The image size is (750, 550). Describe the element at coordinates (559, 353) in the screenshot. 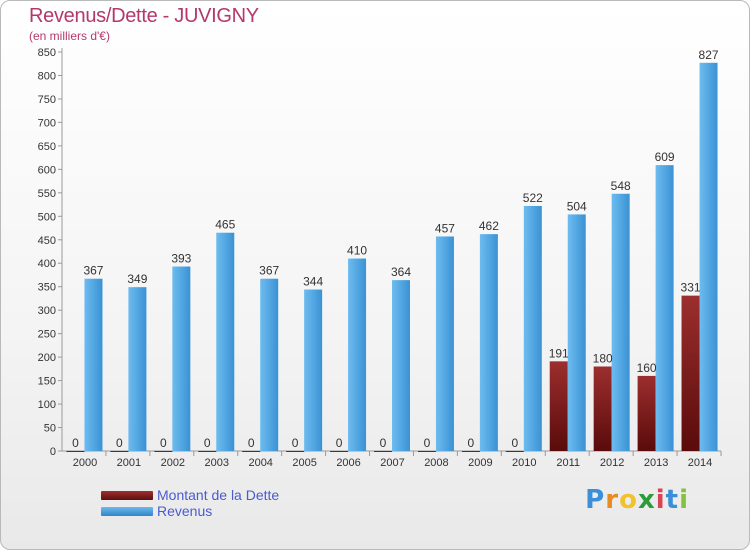

I see `debt-value-label: 191` at that location.